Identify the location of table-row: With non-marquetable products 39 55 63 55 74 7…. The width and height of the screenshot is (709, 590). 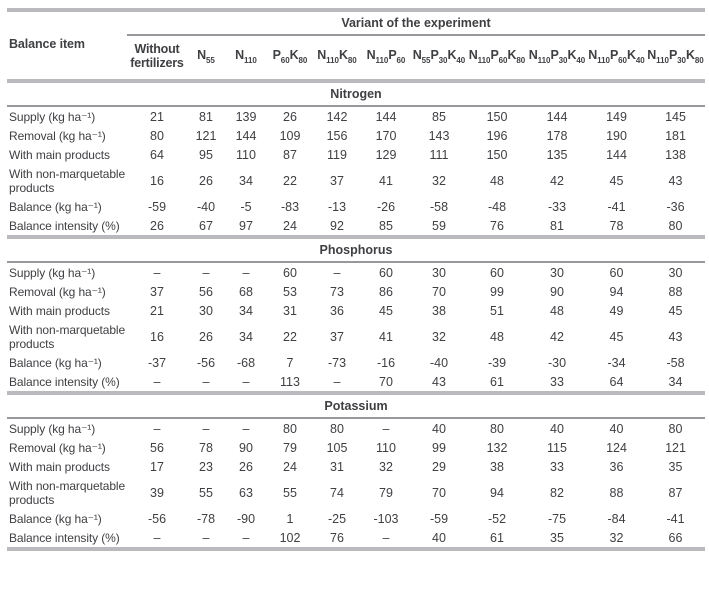
(356, 492).